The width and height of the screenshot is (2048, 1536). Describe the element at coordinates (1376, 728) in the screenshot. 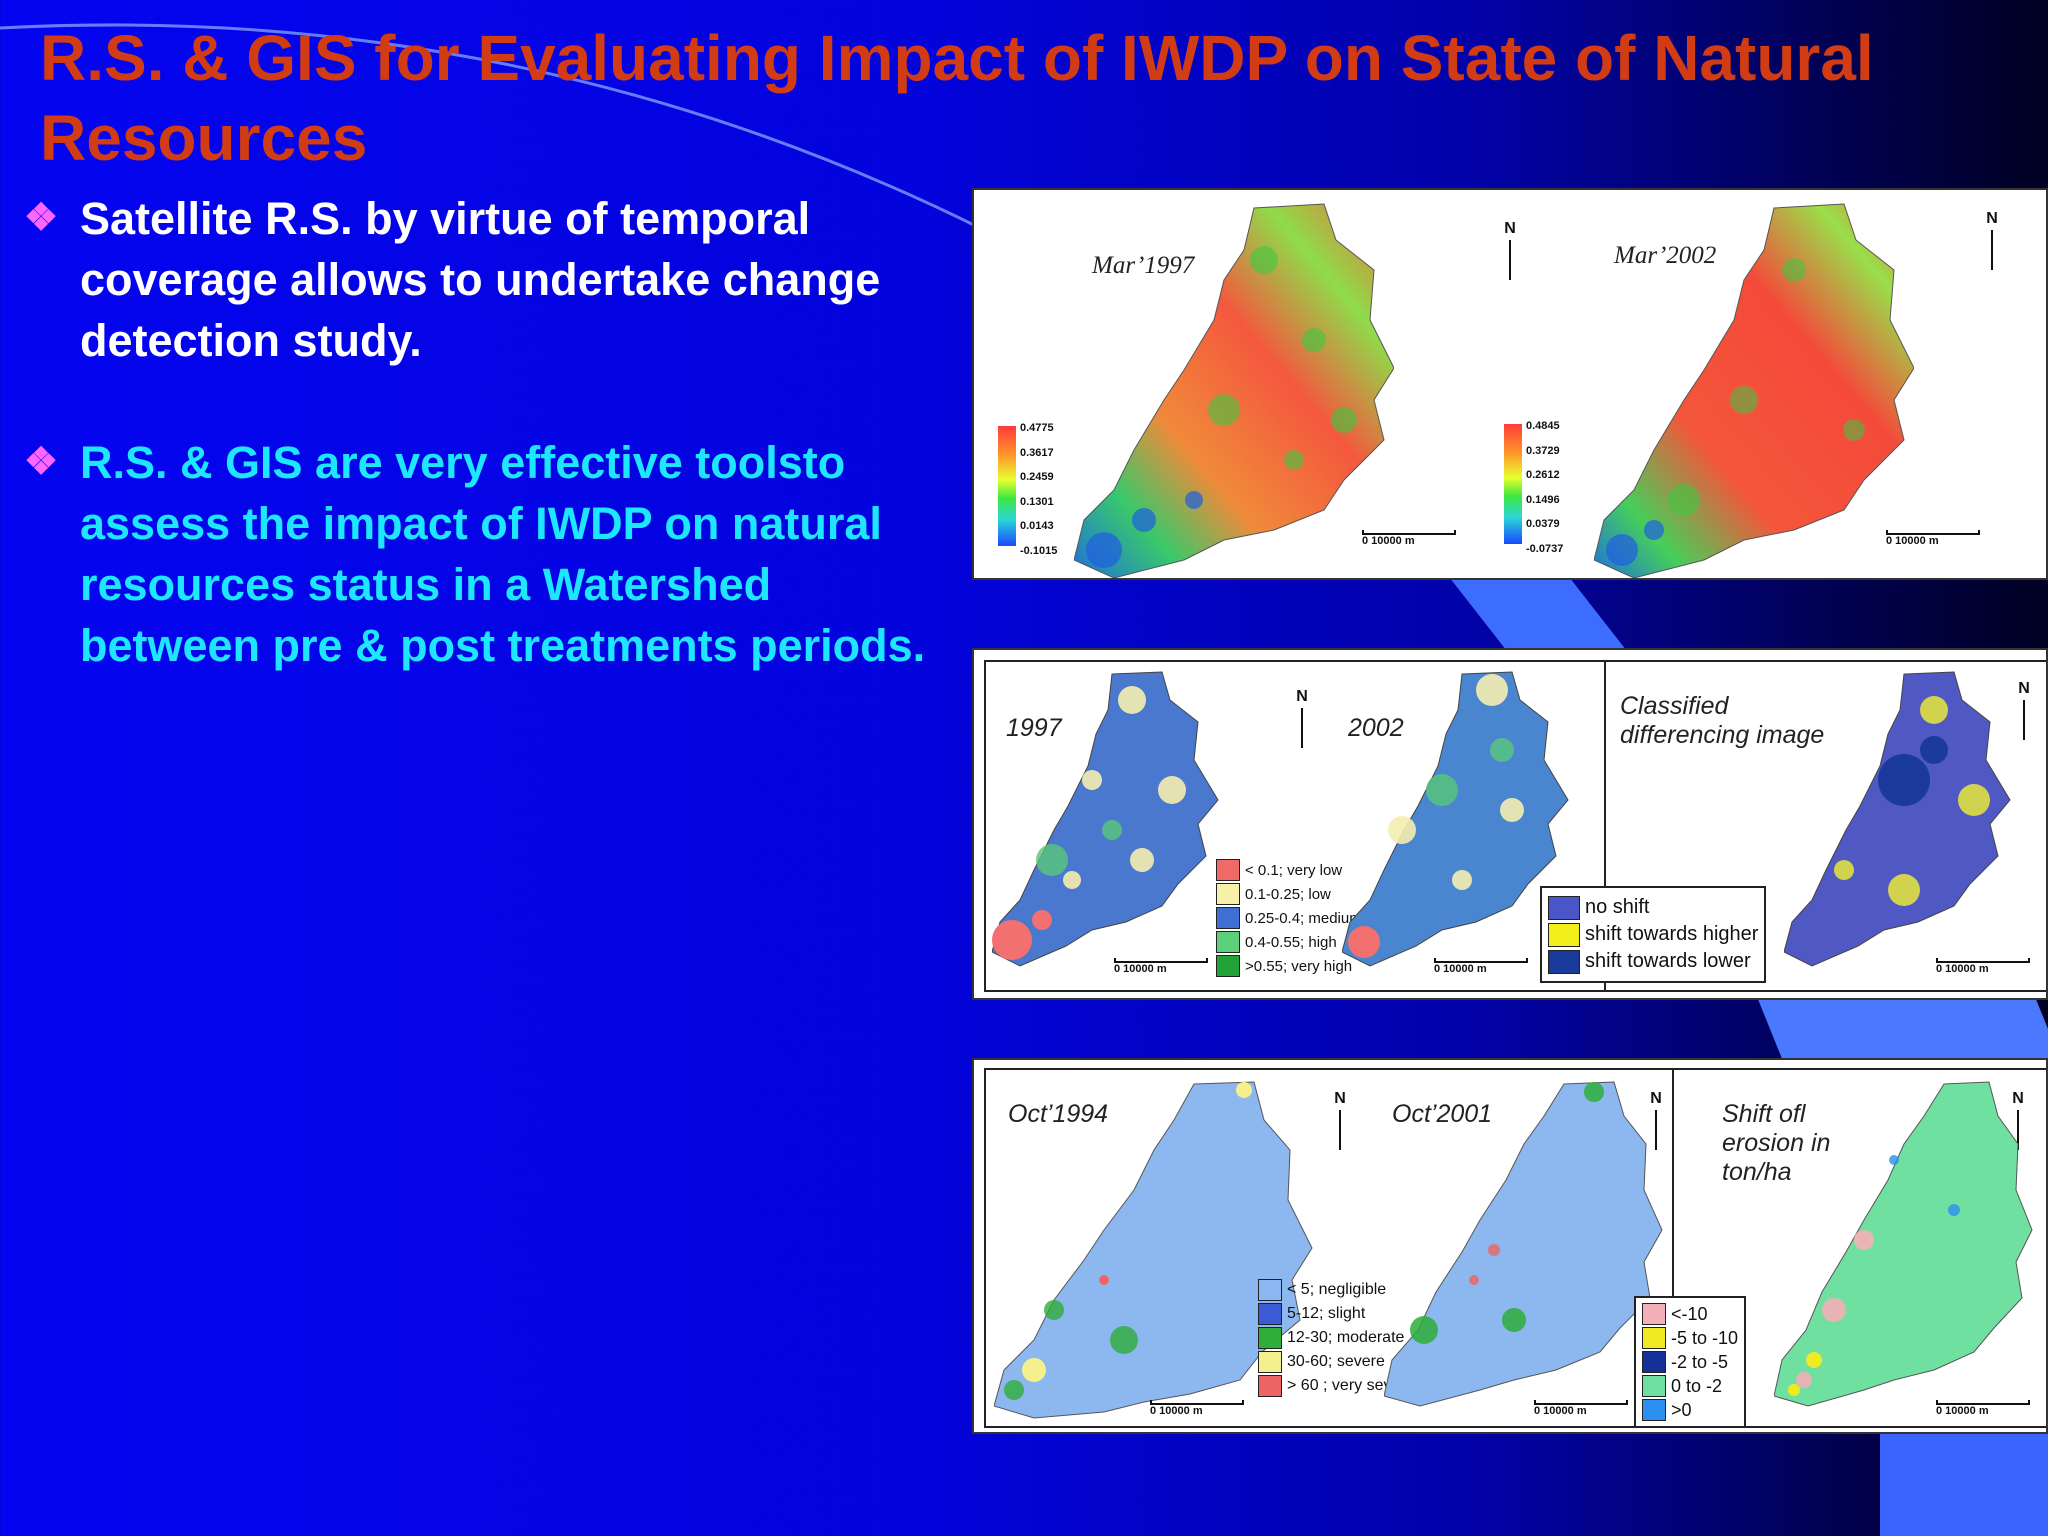

I see `map-label: 2002` at that location.